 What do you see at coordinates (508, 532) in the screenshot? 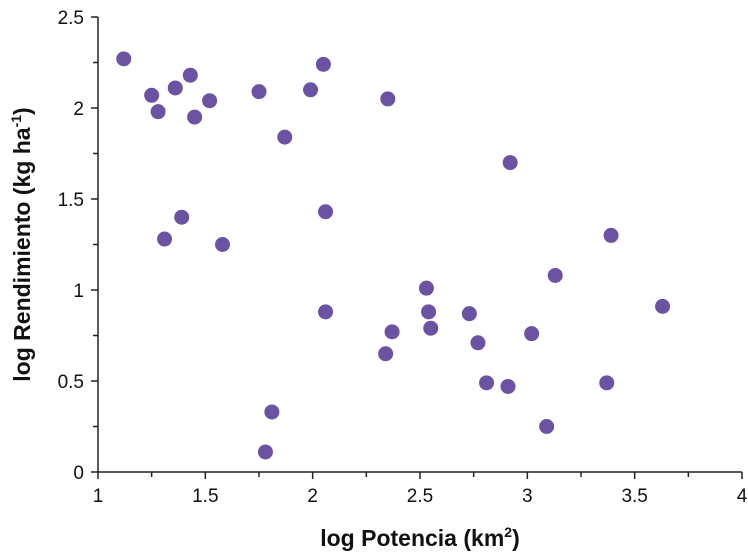
I see `x-axis-title-superscript: 2` at bounding box center [508, 532].